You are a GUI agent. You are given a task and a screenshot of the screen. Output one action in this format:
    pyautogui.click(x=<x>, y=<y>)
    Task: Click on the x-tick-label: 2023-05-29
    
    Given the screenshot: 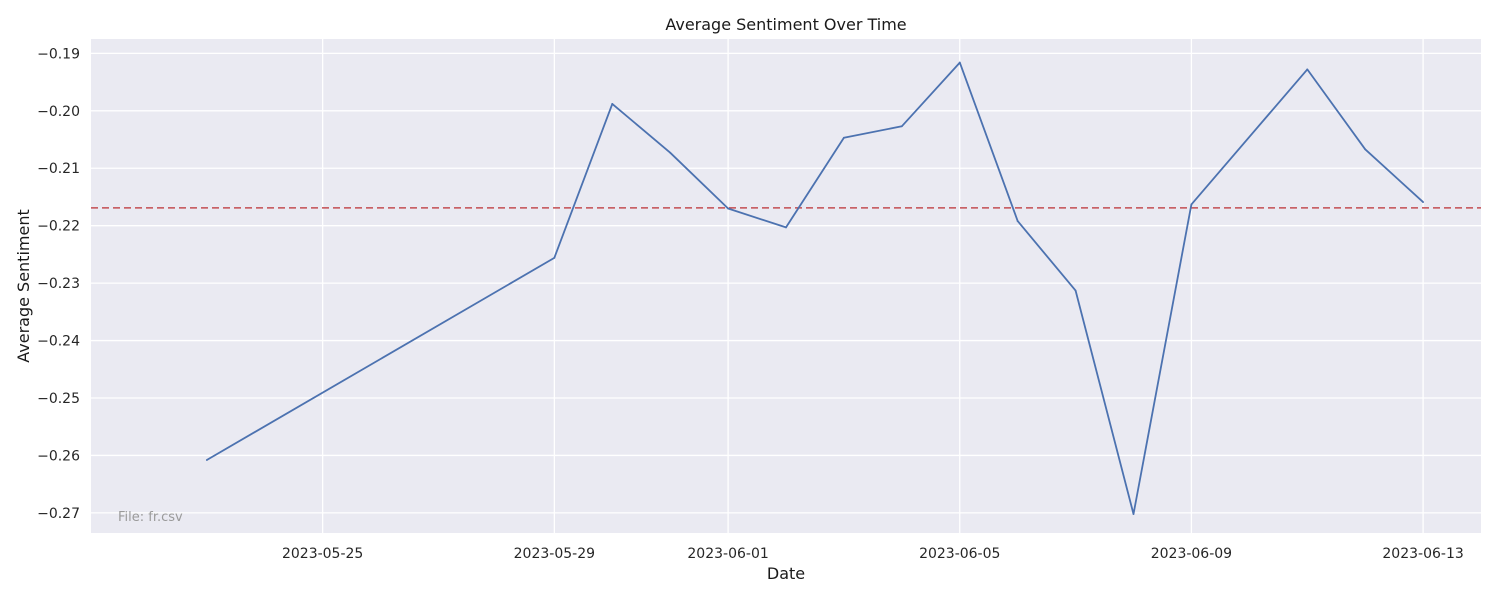 What is the action you would take?
    pyautogui.click(x=554, y=554)
    